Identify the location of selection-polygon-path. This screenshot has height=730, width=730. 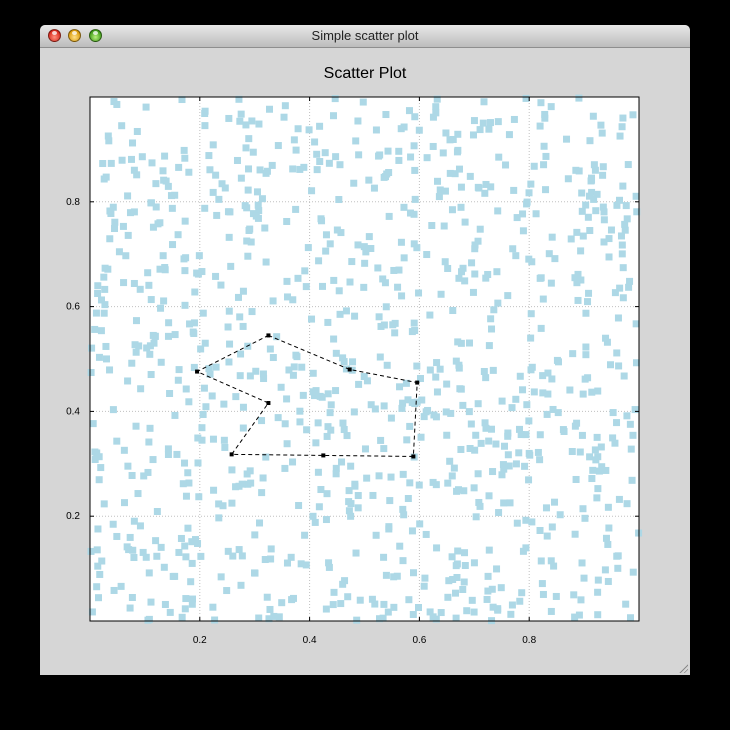
(306, 395).